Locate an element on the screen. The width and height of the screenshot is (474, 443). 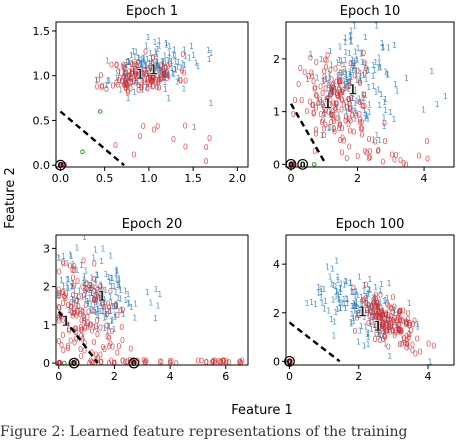
y-tick-label: 2 is located at coordinates (276, 313).